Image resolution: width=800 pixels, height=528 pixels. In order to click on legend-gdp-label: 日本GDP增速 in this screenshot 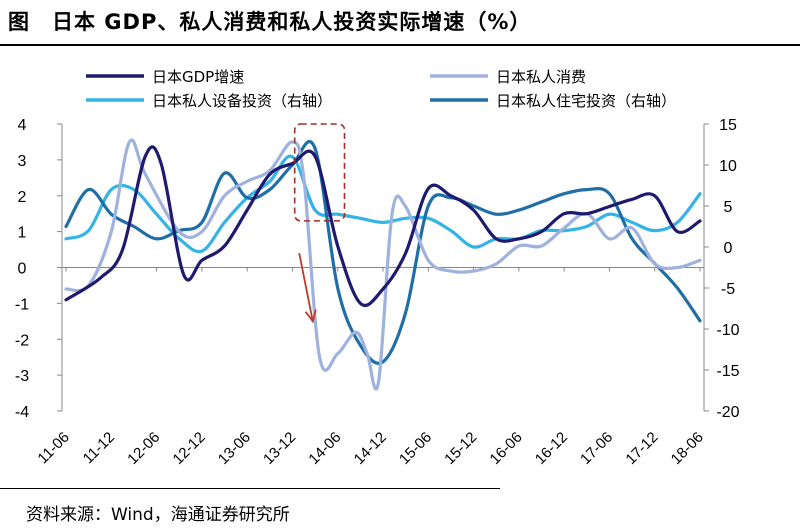, I will do `click(198, 77)`.